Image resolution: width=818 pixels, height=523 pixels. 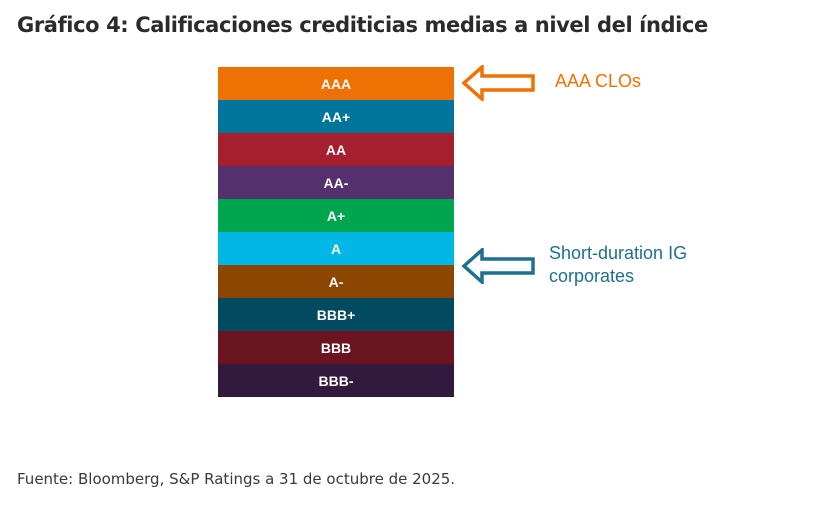 I want to click on ig-corporates-callout-line1: Short-duration IG, so click(x=618, y=253).